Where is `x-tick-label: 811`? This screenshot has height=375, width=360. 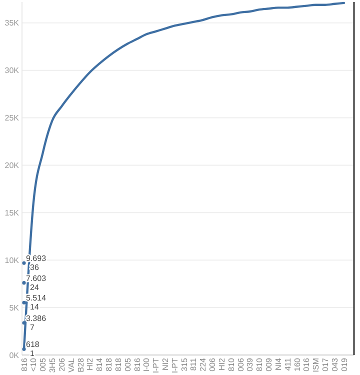
x-tick-label: 811 is located at coordinates (193, 364).